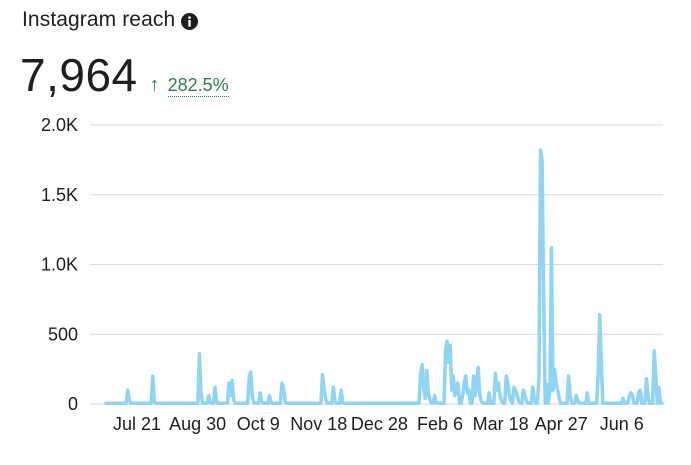 The height and width of the screenshot is (465, 691). Describe the element at coordinates (79, 75) in the screenshot. I see `metric-value: 7,964` at that location.